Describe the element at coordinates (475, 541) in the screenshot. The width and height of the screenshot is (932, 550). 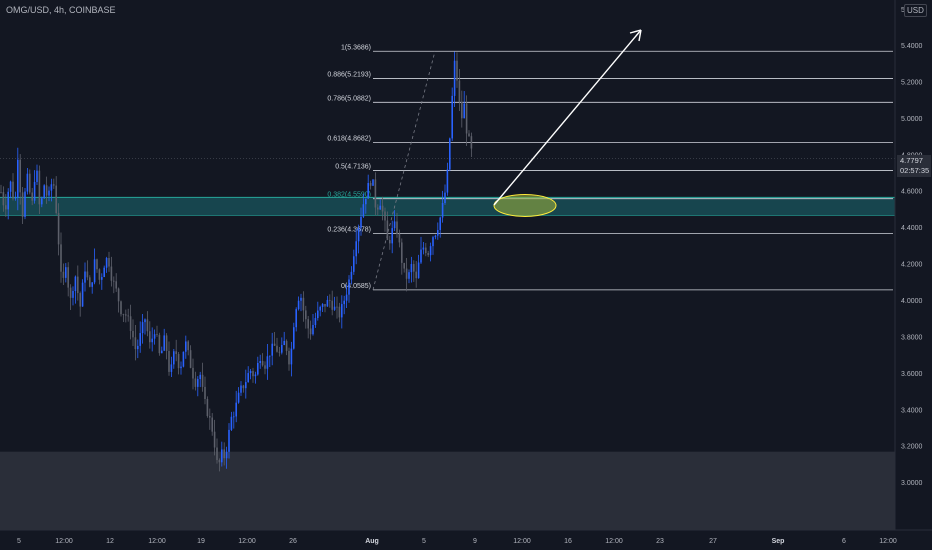
I see `time-tick-label: 9` at that location.